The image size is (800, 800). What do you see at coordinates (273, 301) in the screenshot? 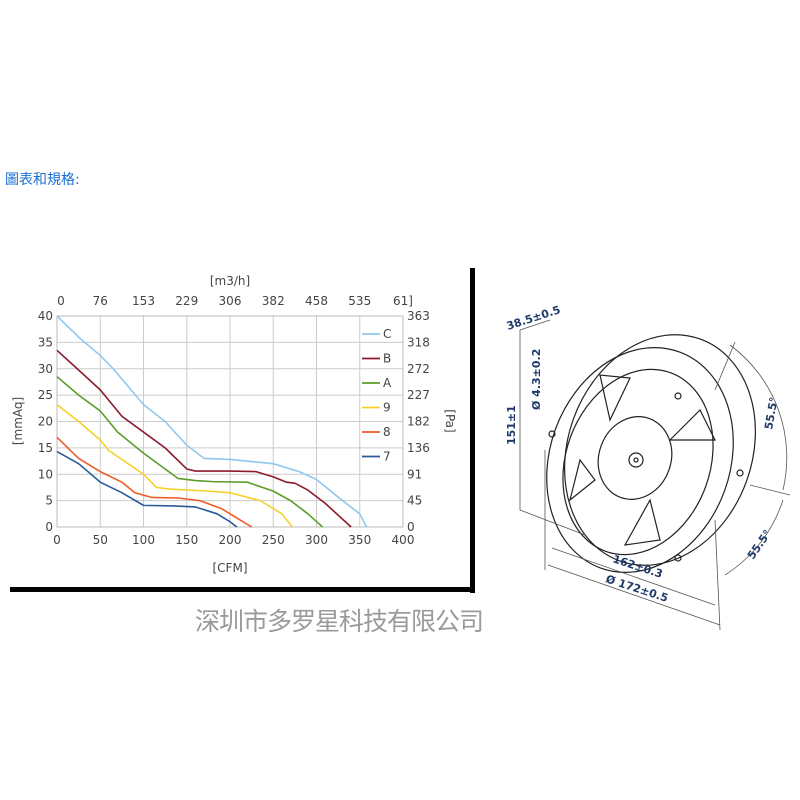
I see `x2-tick-label: 382` at bounding box center [273, 301].